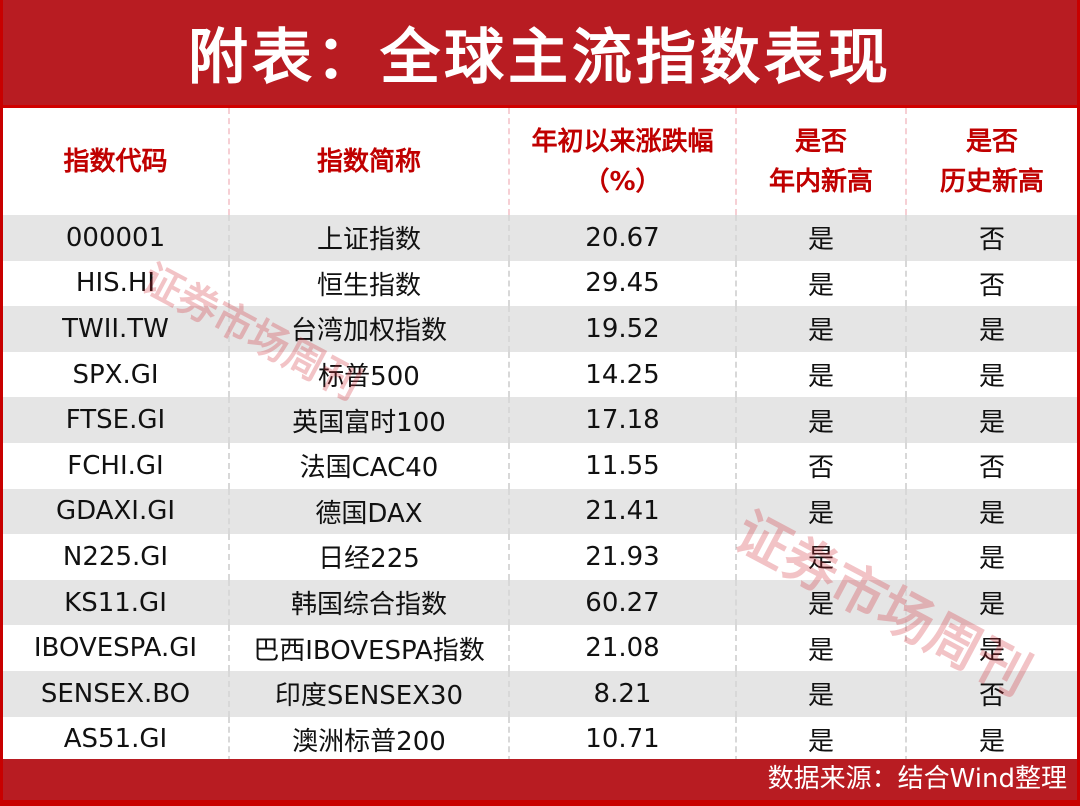 The height and width of the screenshot is (806, 1080). What do you see at coordinates (623, 739) in the screenshot?
I see `cell-ytd: 10.71` at bounding box center [623, 739].